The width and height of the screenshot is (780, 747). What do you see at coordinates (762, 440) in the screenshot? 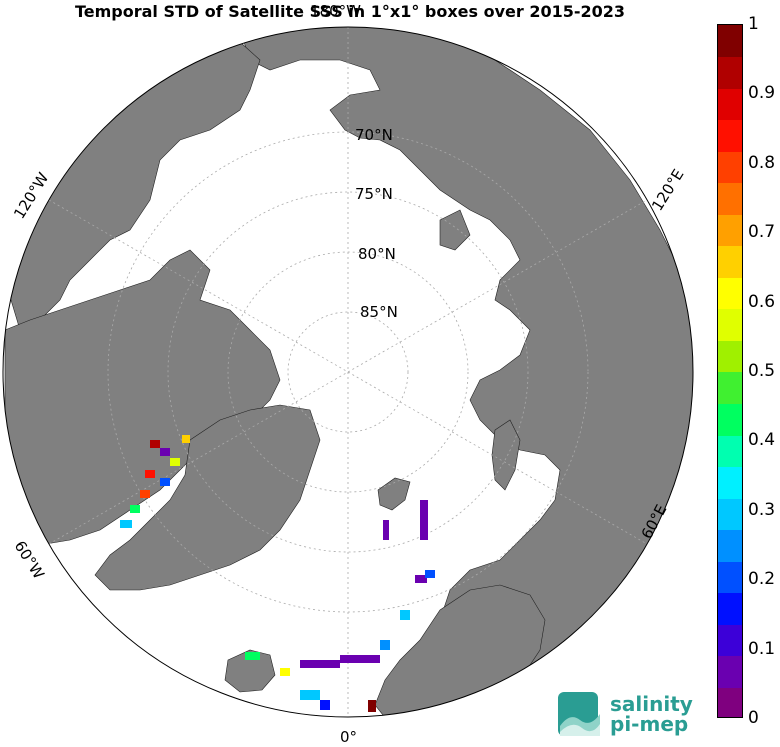
I see `colorbar-tick-label: 0.4` at bounding box center [762, 440].